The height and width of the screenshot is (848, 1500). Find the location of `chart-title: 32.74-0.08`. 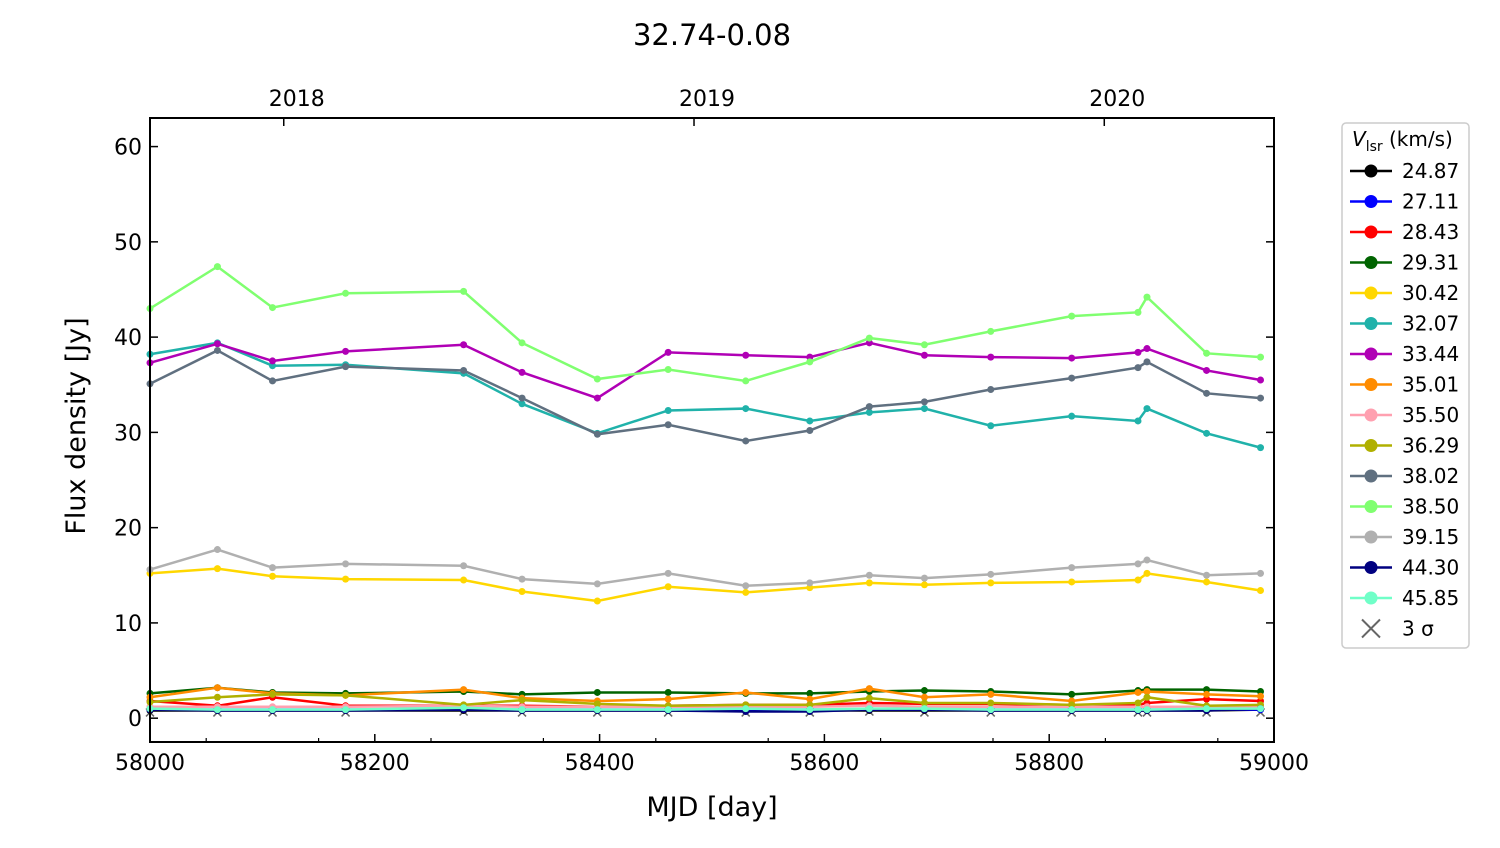

chart-title: 32.74-0.08 is located at coordinates (712, 35).